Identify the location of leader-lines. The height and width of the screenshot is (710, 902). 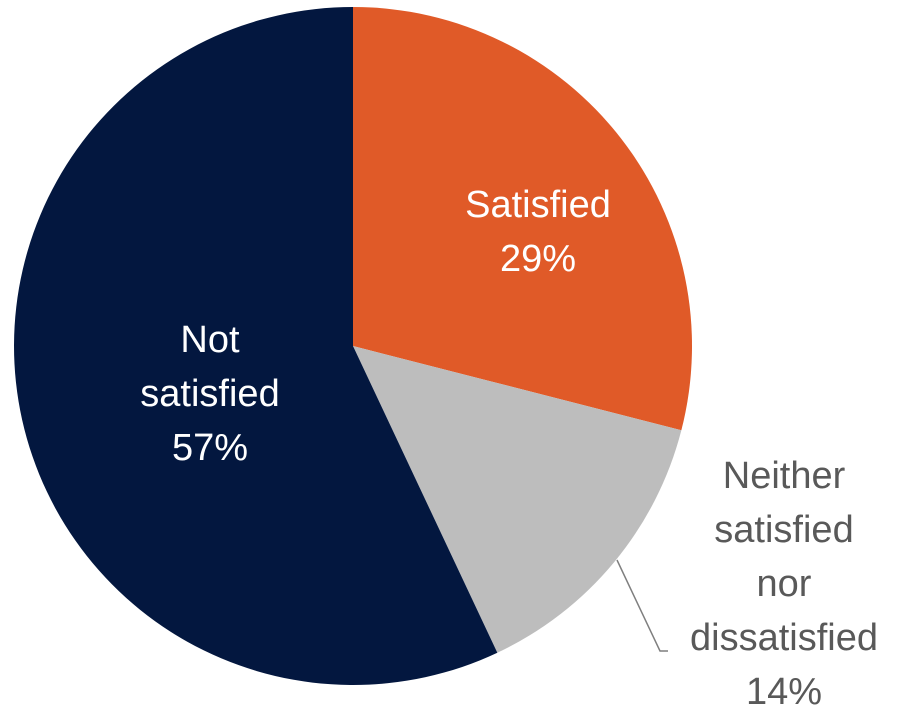
(642, 605).